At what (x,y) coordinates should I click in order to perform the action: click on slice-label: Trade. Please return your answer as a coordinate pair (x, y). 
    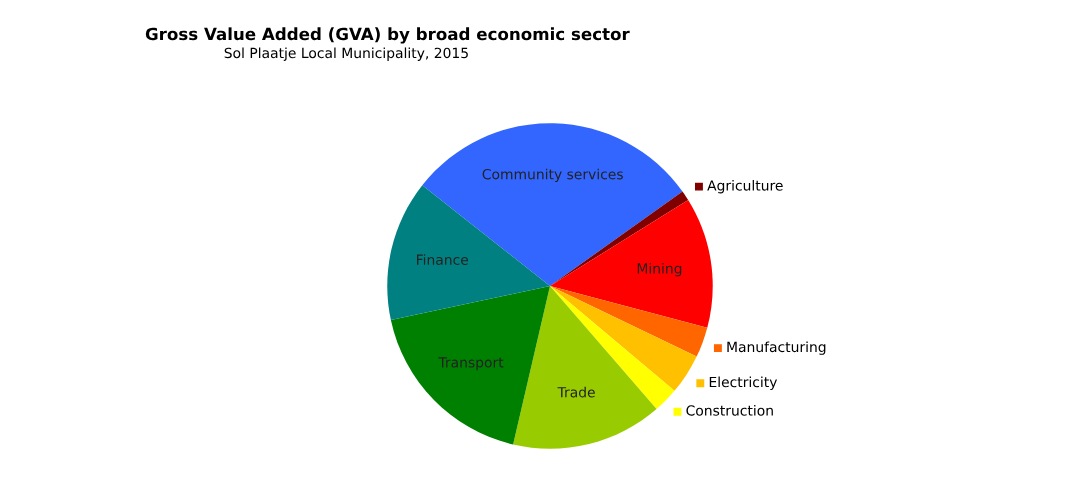
    Looking at the image, I should click on (576, 392).